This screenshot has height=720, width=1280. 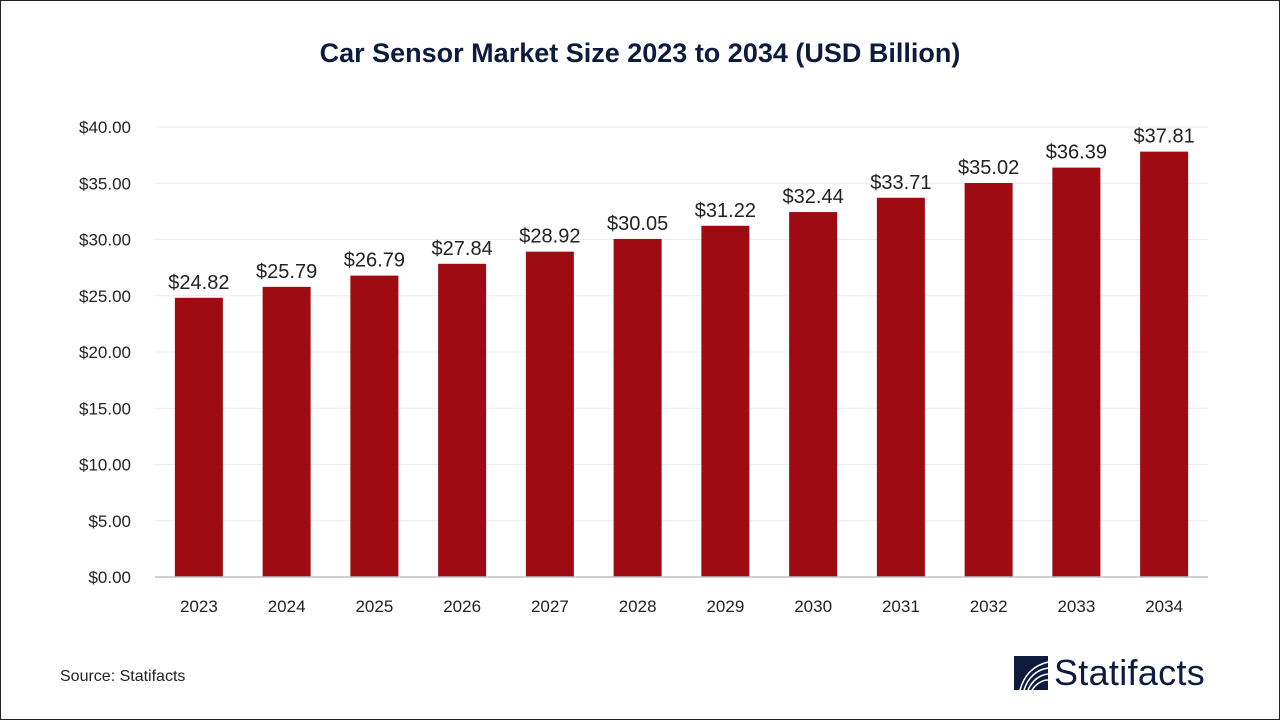 What do you see at coordinates (109, 577) in the screenshot?
I see `y-tick-label: $0.00` at bounding box center [109, 577].